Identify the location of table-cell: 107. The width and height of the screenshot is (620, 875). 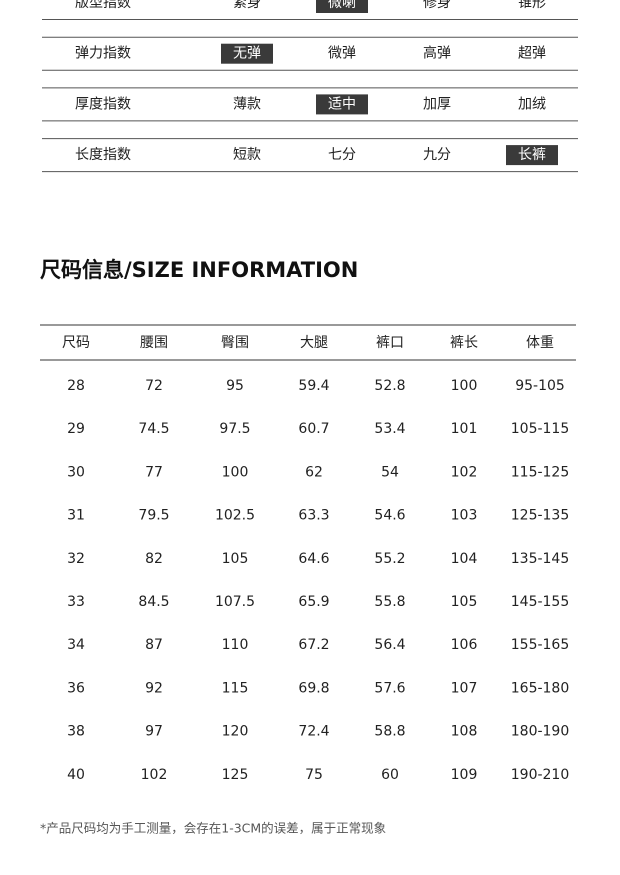
(464, 688).